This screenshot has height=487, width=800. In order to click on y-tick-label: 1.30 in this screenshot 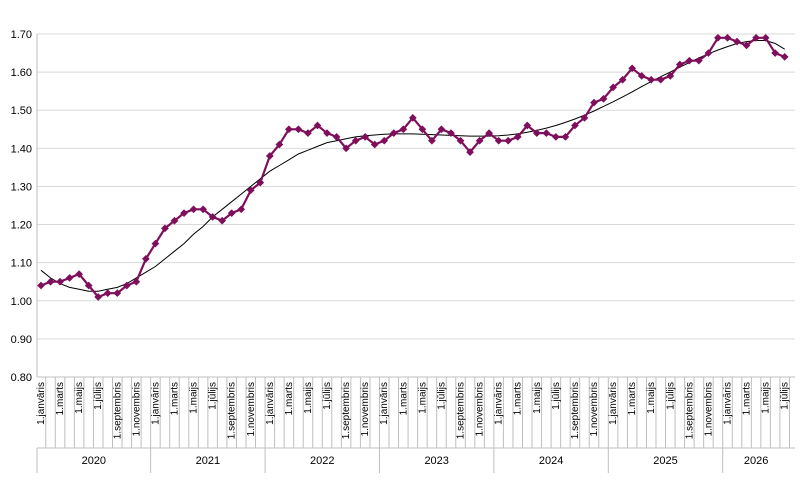, I will do `click(21, 187)`.